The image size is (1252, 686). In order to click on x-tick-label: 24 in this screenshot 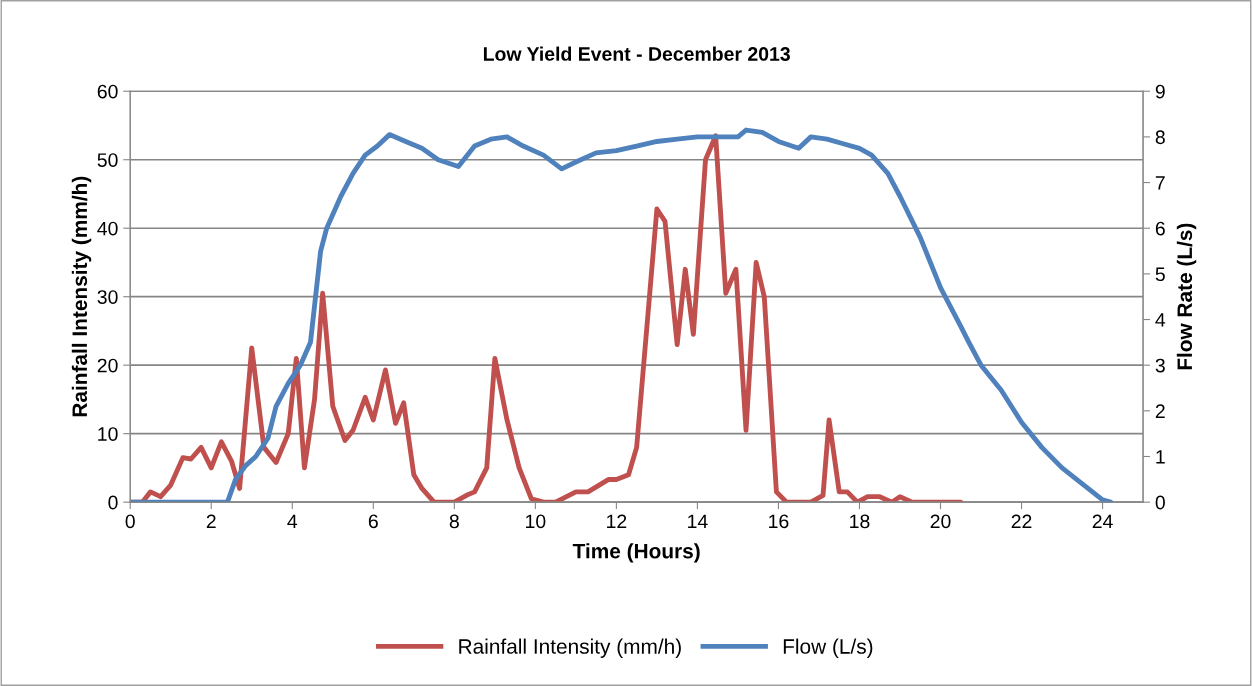, I will do `click(1102, 521)`.